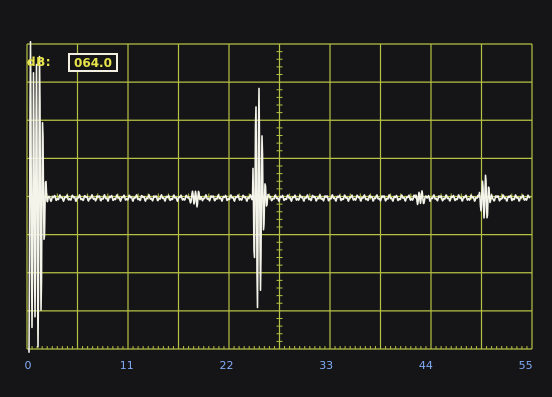 The width and height of the screenshot is (552, 397). I want to click on gain-label: dB:, so click(39, 62).